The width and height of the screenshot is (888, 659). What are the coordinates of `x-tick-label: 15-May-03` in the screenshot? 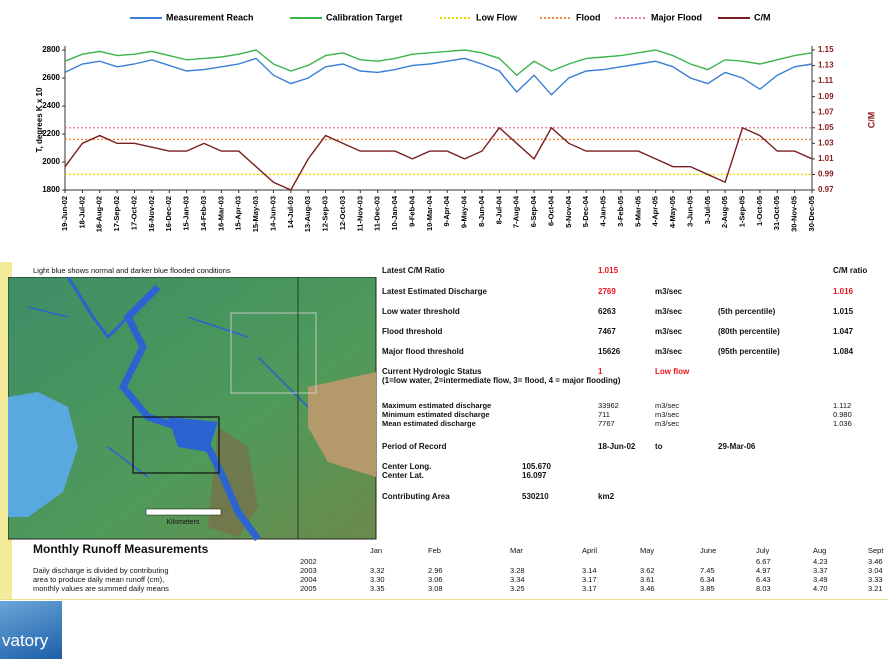 It's located at (255, 214).